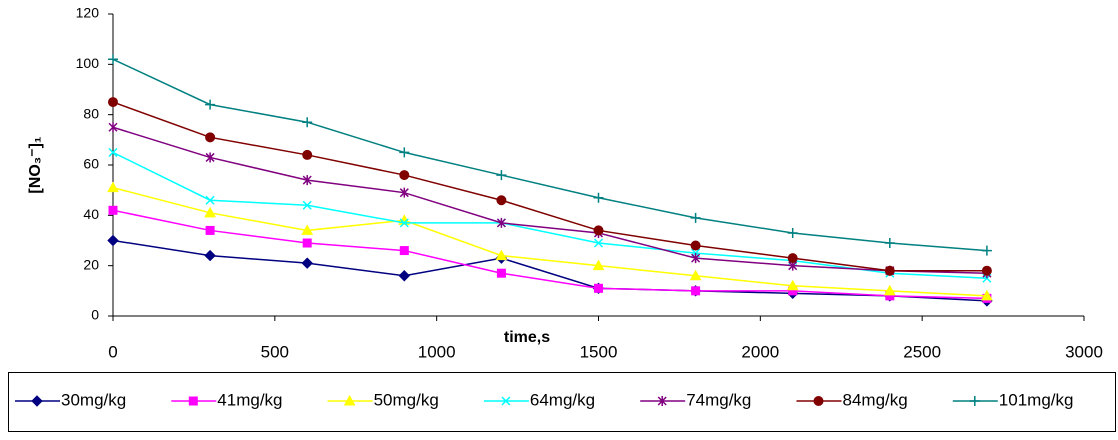 This screenshot has height=440, width=1118. I want to click on x-tick-label: 2500, so click(922, 351).